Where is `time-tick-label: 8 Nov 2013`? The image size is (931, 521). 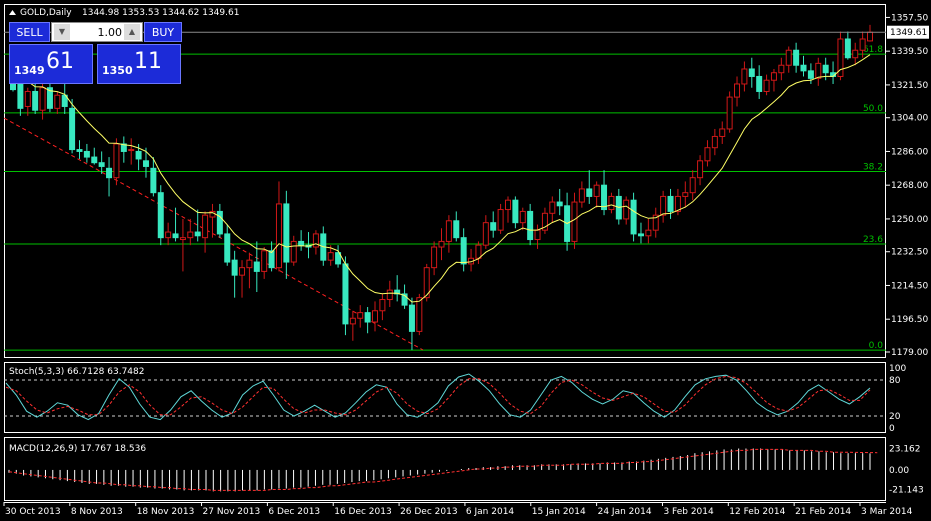
time-tick-label: 8 Nov 2013 is located at coordinates (97, 512).